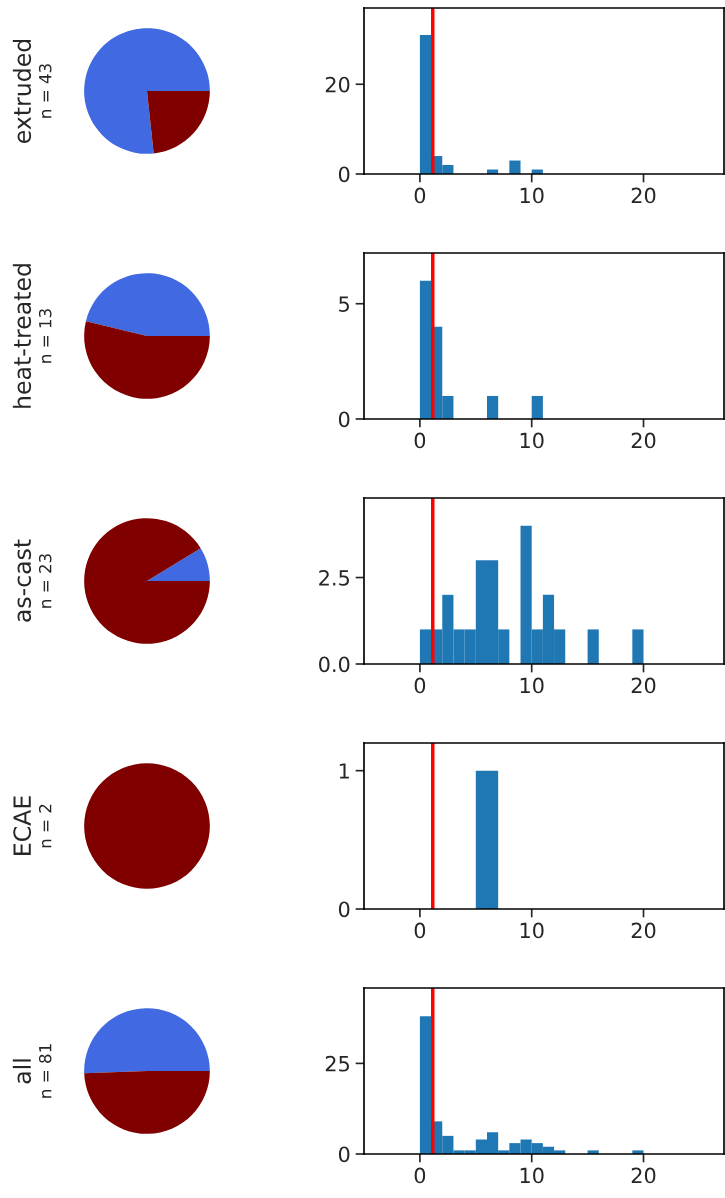 The width and height of the screenshot is (725, 1198). Describe the element at coordinates (22, 91) in the screenshot. I see `text: extruded` at that location.